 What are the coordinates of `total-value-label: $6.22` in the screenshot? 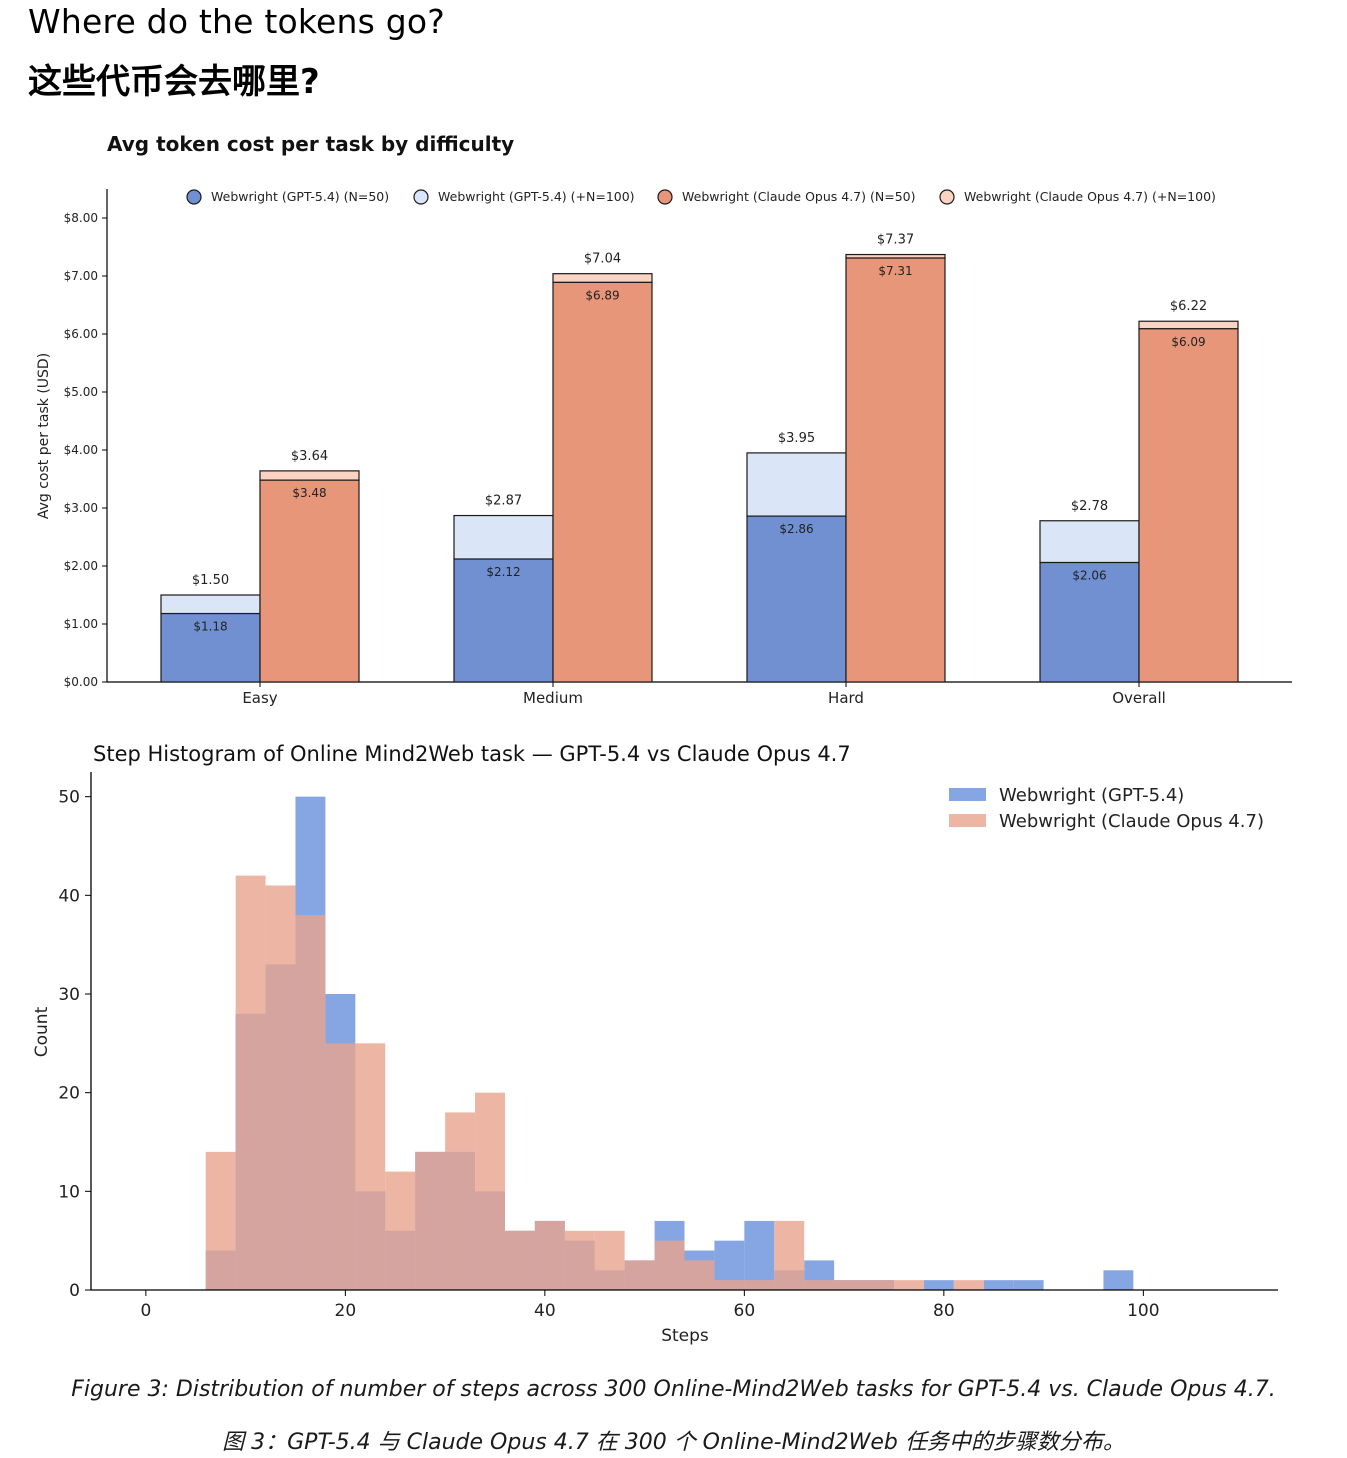 It's located at (1188, 306).